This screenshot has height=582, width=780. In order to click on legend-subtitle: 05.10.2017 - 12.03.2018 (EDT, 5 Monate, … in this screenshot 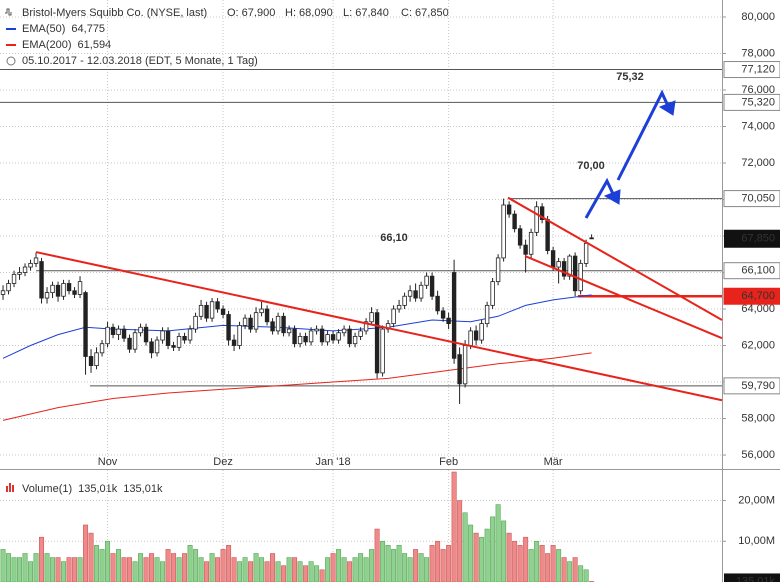, I will do `click(140, 61)`.